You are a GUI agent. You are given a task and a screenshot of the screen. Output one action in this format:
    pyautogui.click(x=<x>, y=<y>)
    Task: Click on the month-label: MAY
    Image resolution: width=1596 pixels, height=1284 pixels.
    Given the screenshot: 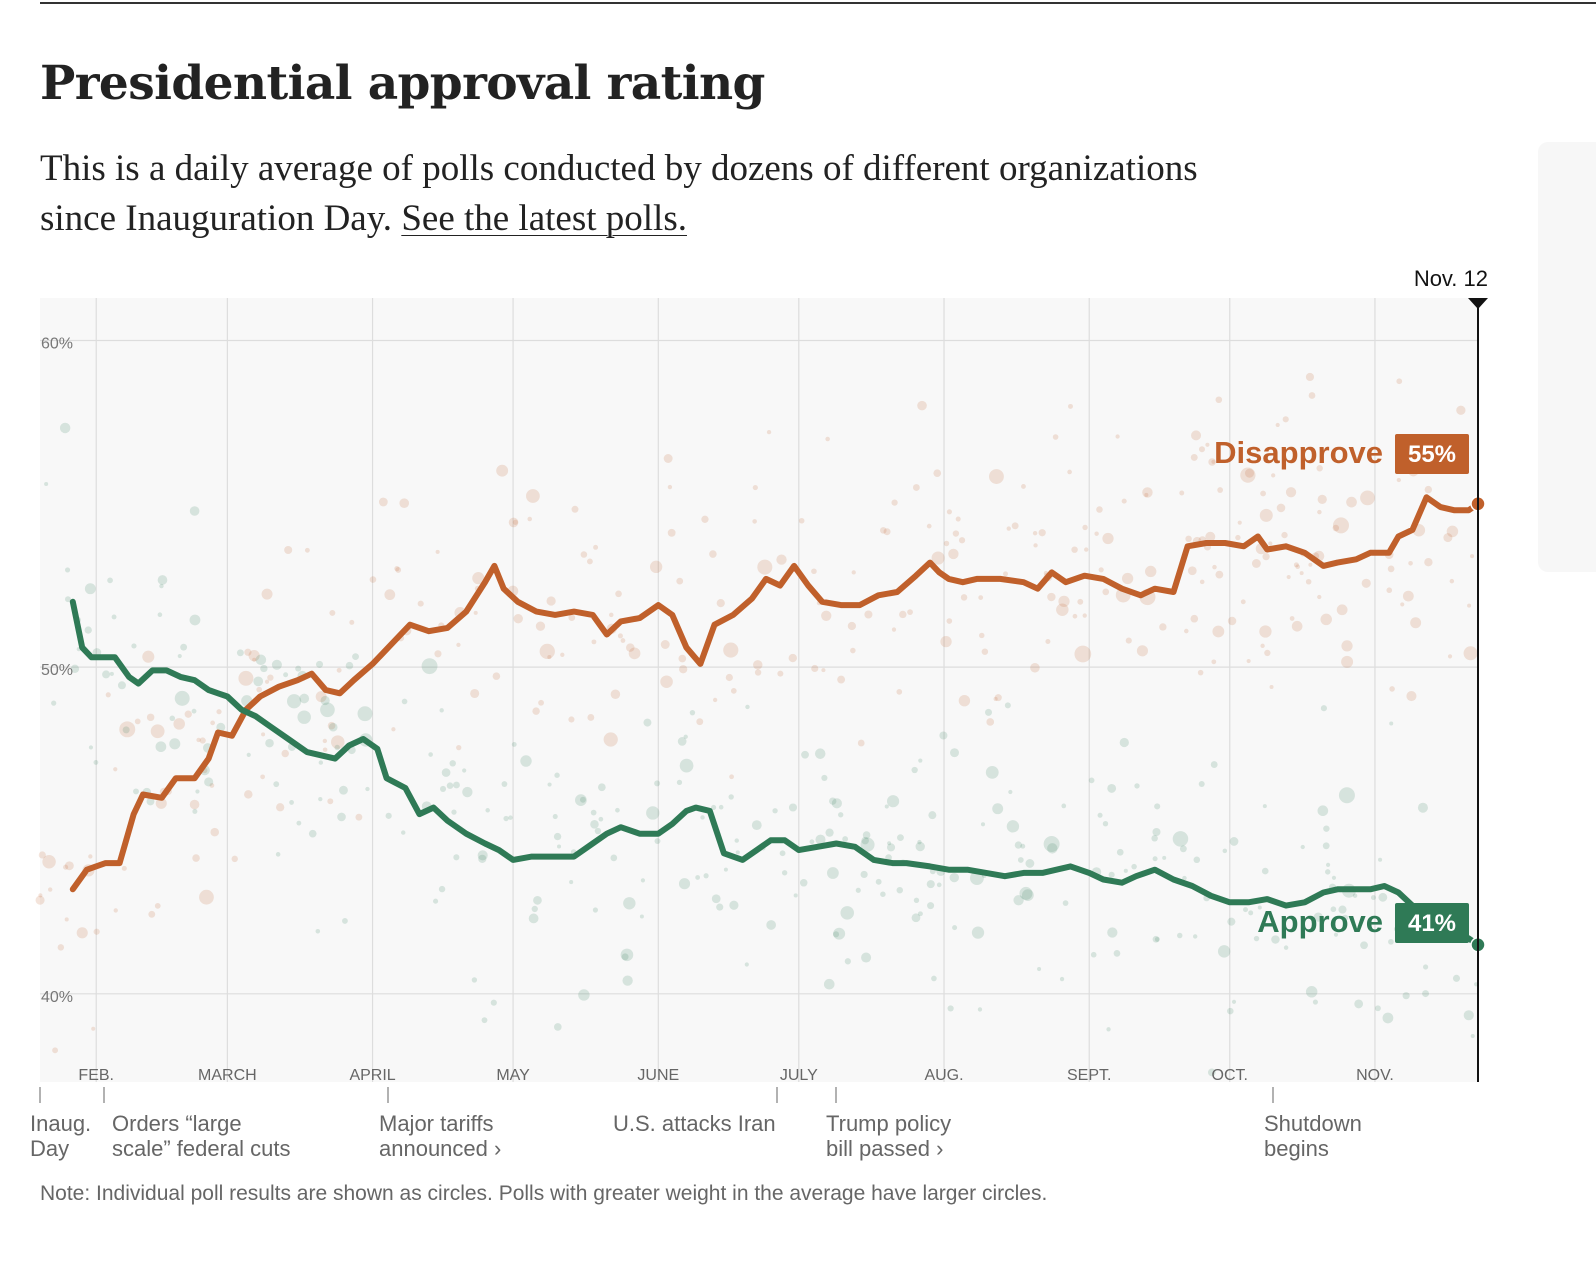 What is the action you would take?
    pyautogui.click(x=513, y=1075)
    